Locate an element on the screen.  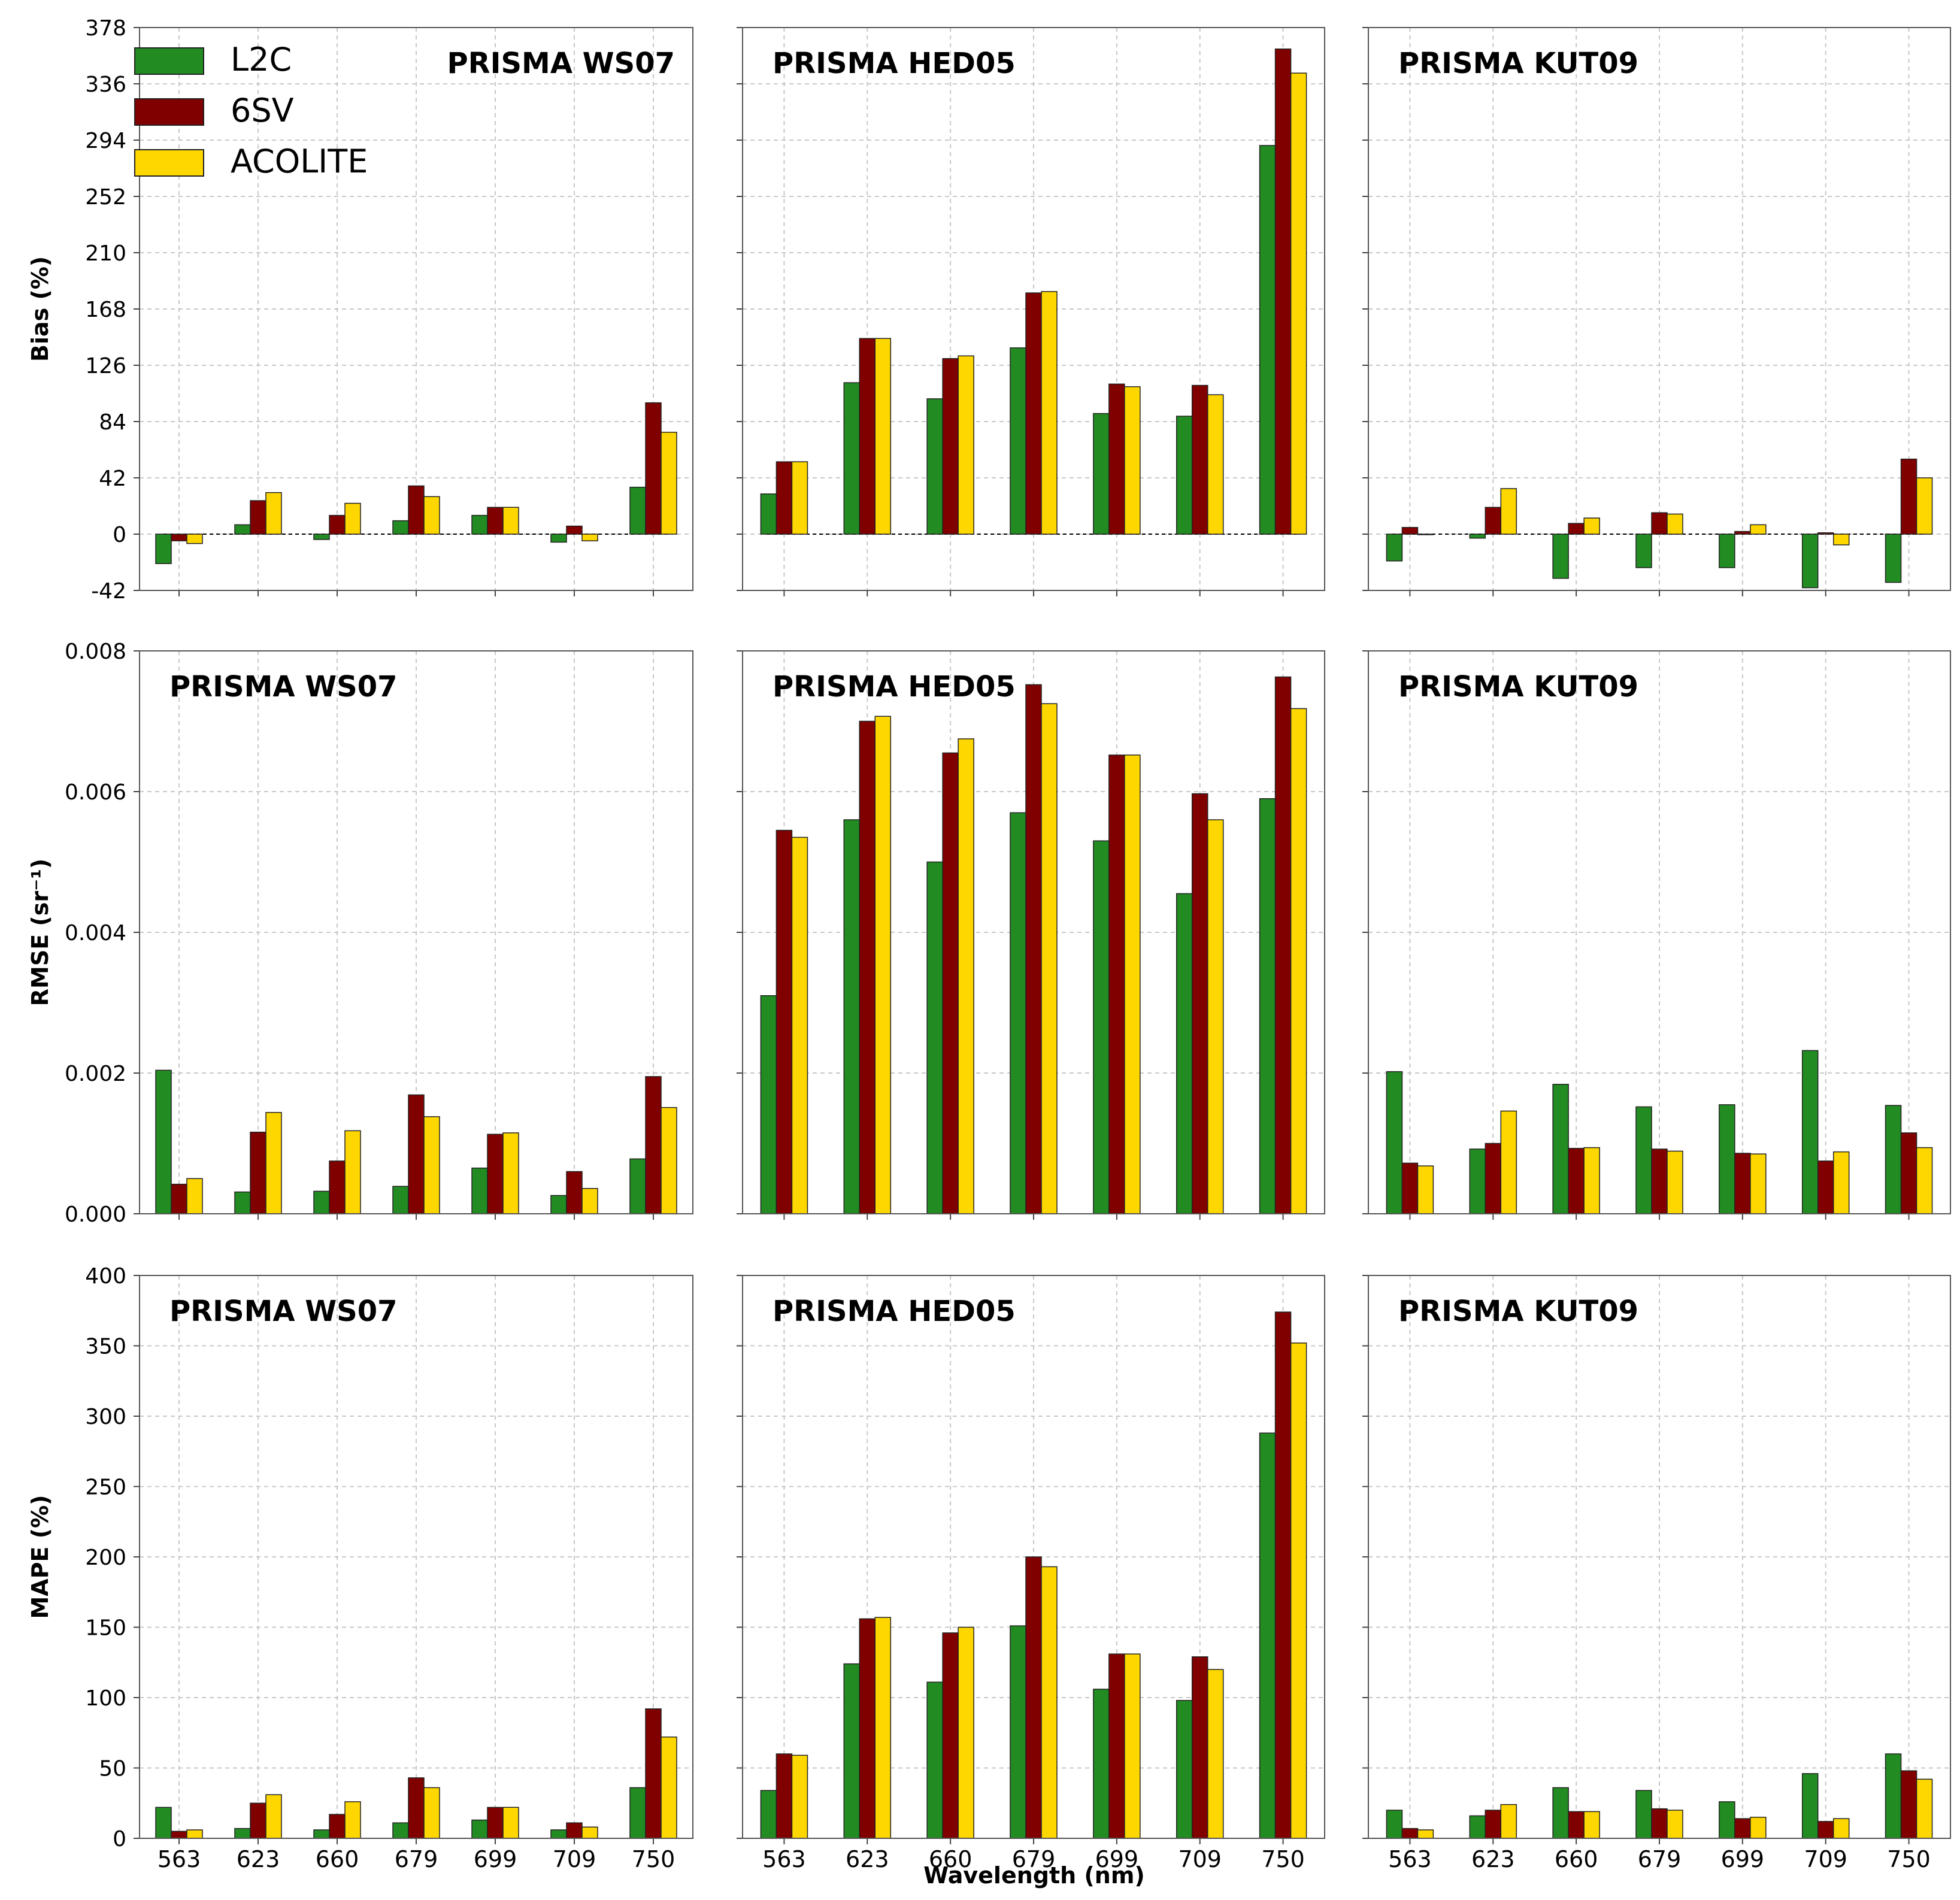
y-tick-label: 168 is located at coordinates (105, 310).